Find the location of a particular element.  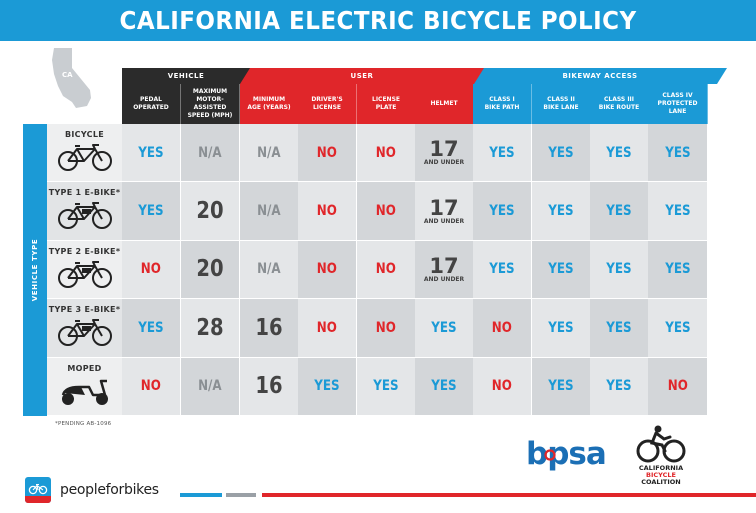

row-header: TYPE 3 E-BIKE* is located at coordinates (84, 328).